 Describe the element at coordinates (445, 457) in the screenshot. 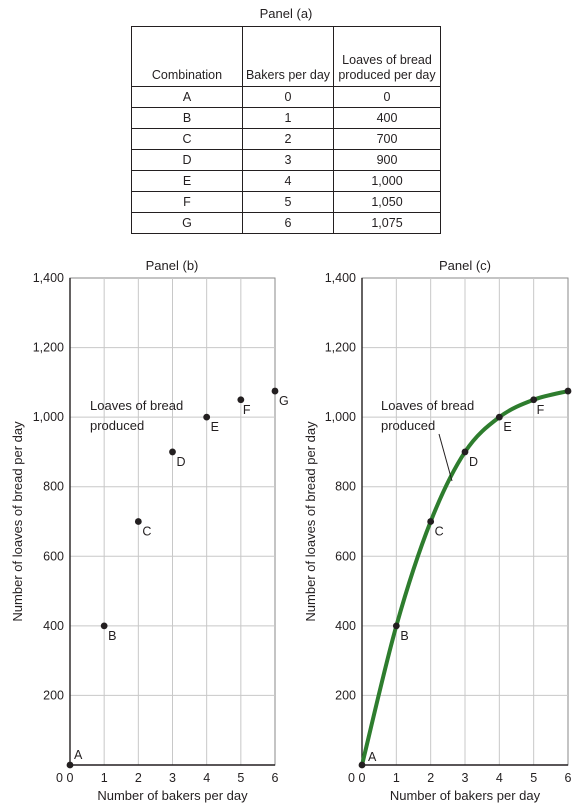

I see `annotation-leader-line` at that location.